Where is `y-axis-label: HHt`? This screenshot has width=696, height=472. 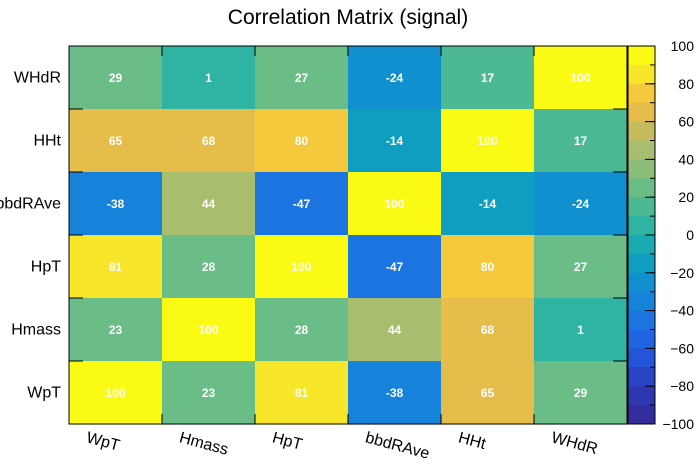
y-axis-label: HHt is located at coordinates (47, 141).